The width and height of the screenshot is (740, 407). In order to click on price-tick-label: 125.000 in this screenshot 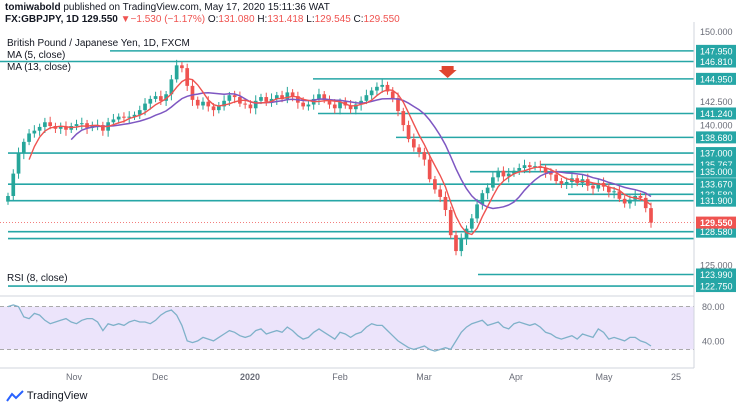, I will do `click(716, 266)`.